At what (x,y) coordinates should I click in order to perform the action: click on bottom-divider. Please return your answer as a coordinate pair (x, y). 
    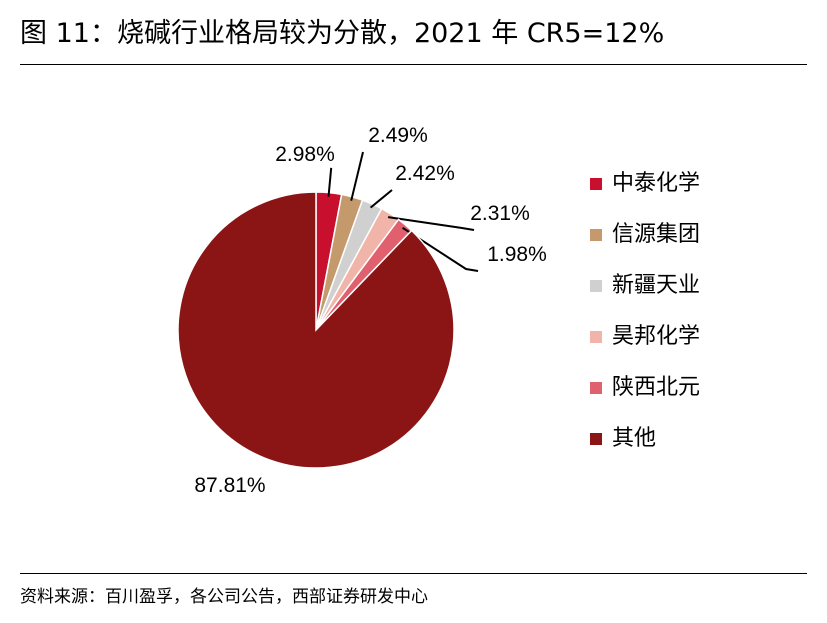
    Looking at the image, I should click on (413, 573).